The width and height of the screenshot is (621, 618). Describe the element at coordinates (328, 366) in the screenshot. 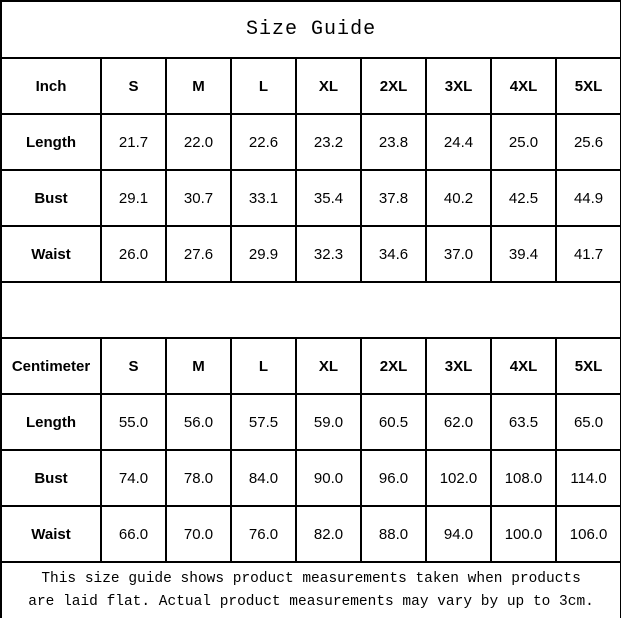

I see `cm-size-xl: XL` at that location.